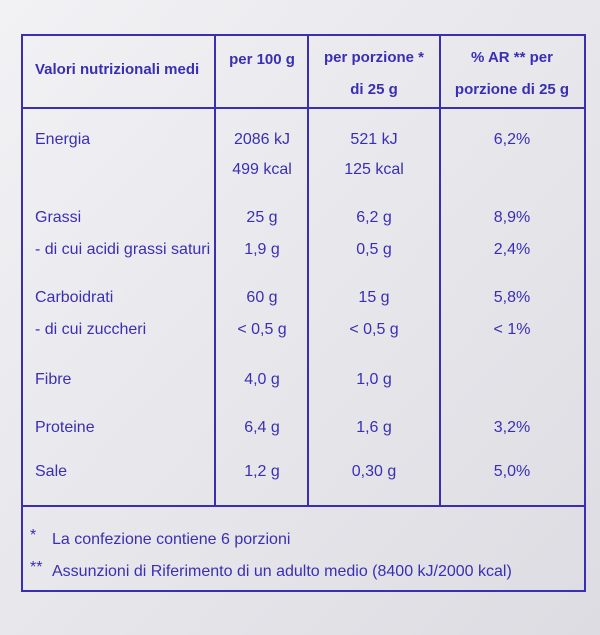 The height and width of the screenshot is (635, 600). I want to click on footnote-mark: *, so click(33, 535).